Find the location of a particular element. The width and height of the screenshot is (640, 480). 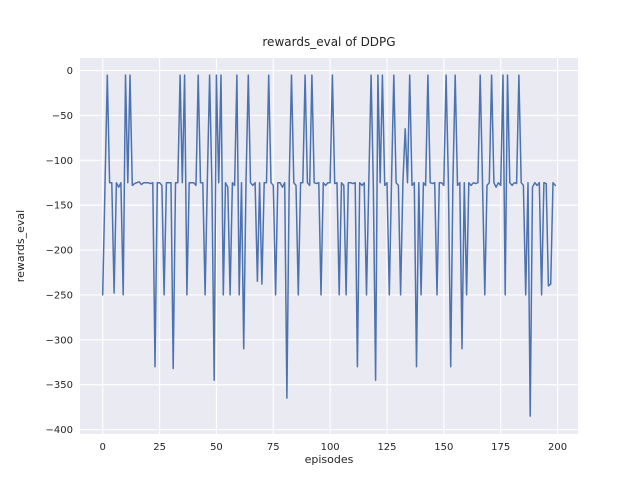

y-tick-label: −400 is located at coordinates (59, 430).